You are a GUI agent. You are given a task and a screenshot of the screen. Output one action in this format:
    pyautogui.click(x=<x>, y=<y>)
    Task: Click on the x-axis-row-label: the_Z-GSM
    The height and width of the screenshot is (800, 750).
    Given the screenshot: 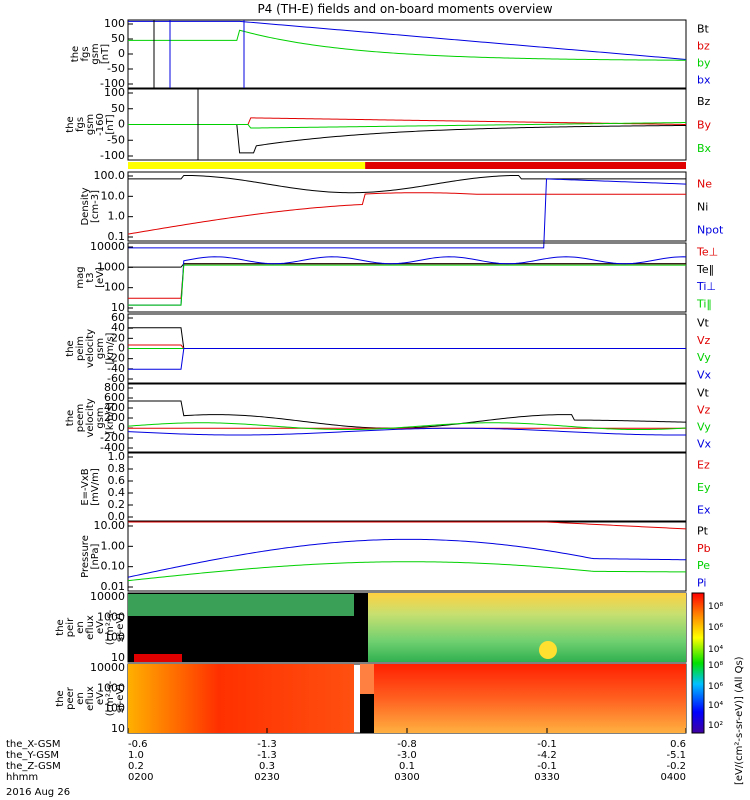 What is the action you would take?
    pyautogui.click(x=33, y=766)
    